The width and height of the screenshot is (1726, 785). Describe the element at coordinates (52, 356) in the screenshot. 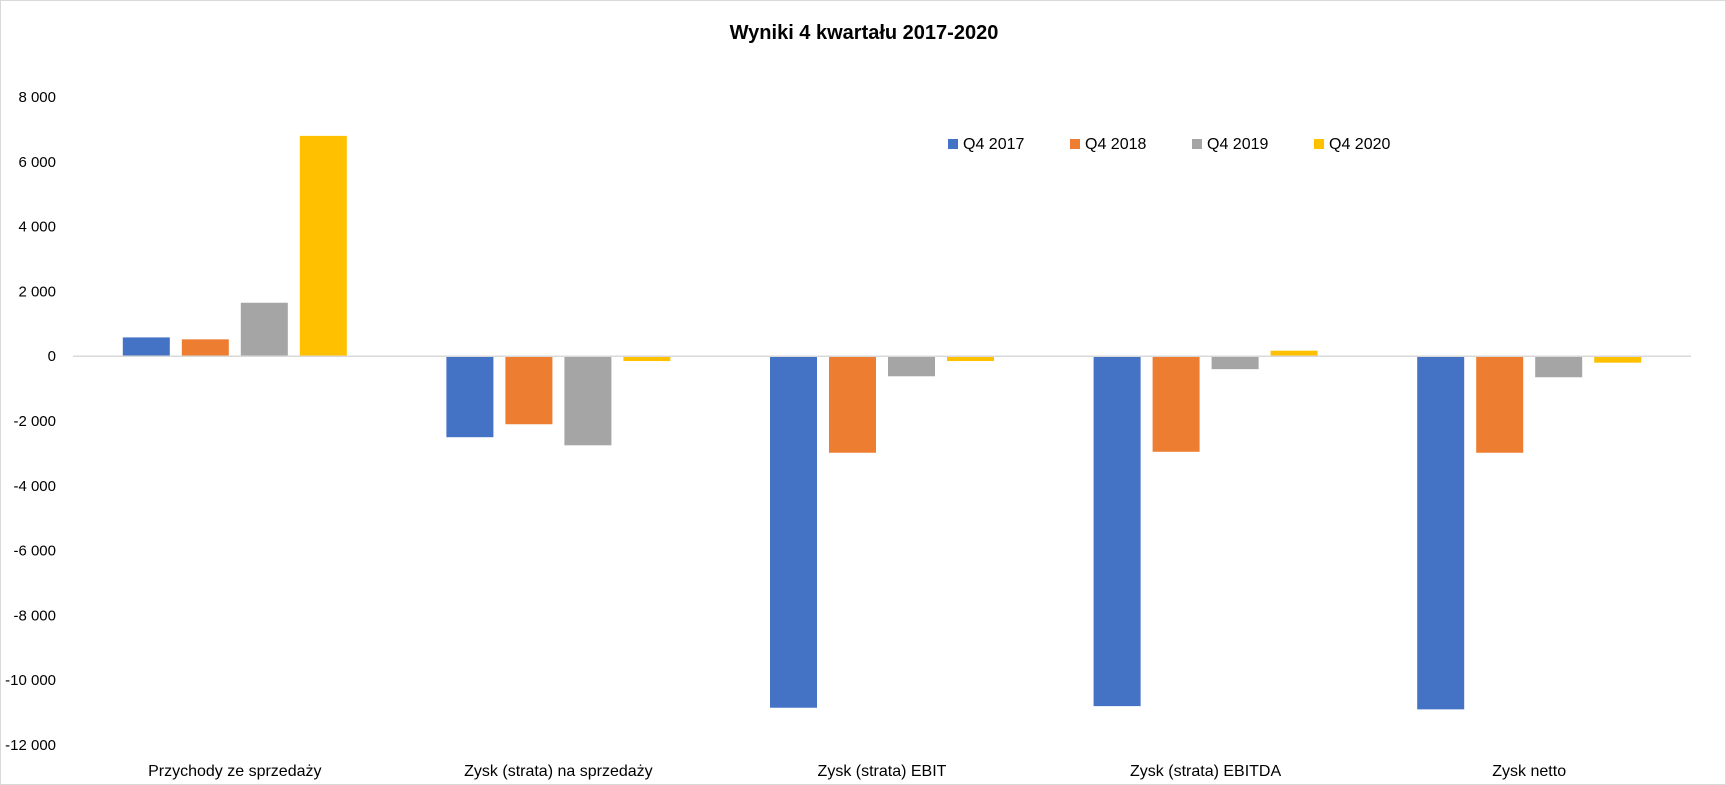

I see `y-tick-label: 0` at that location.